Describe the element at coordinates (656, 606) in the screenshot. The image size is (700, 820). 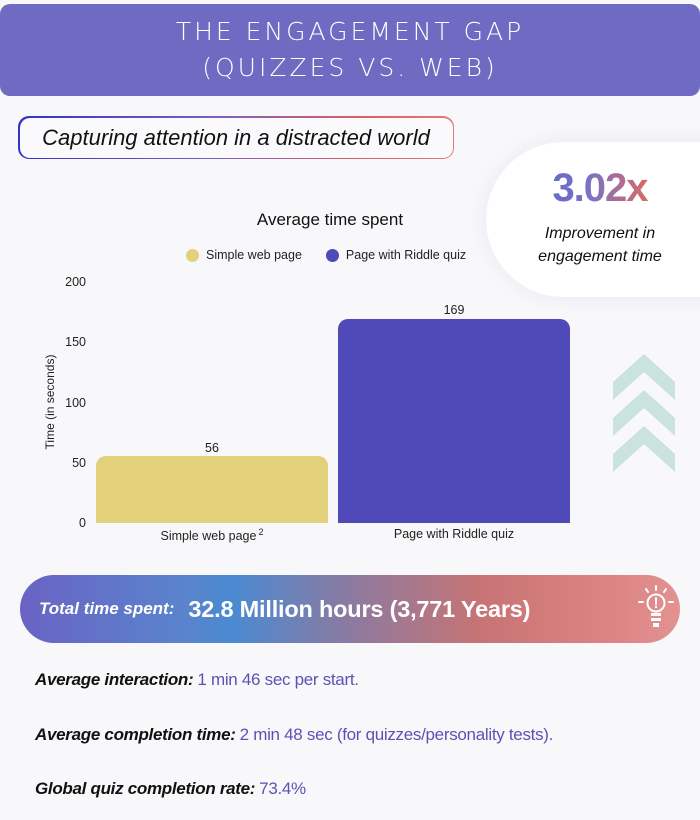
I see `lightbulb-icon` at that location.